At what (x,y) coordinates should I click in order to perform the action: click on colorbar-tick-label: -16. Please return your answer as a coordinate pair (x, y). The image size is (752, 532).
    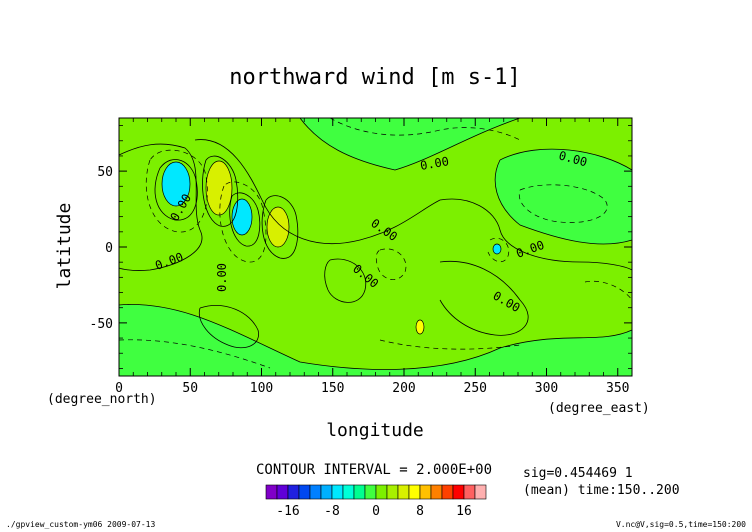
    Looking at the image, I should click on (287, 511).